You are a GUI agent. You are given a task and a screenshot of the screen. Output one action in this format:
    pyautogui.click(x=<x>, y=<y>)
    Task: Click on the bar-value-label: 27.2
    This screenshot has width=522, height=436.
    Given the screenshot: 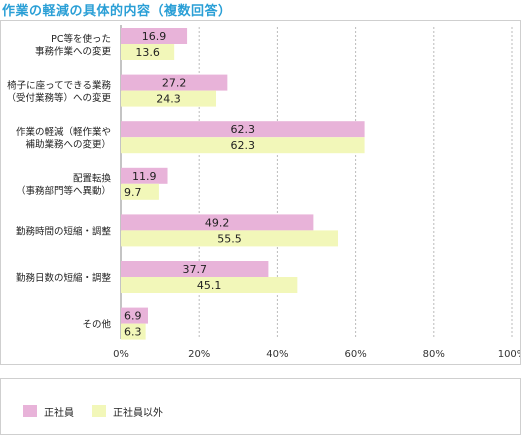 What is the action you would take?
    pyautogui.click(x=174, y=83)
    